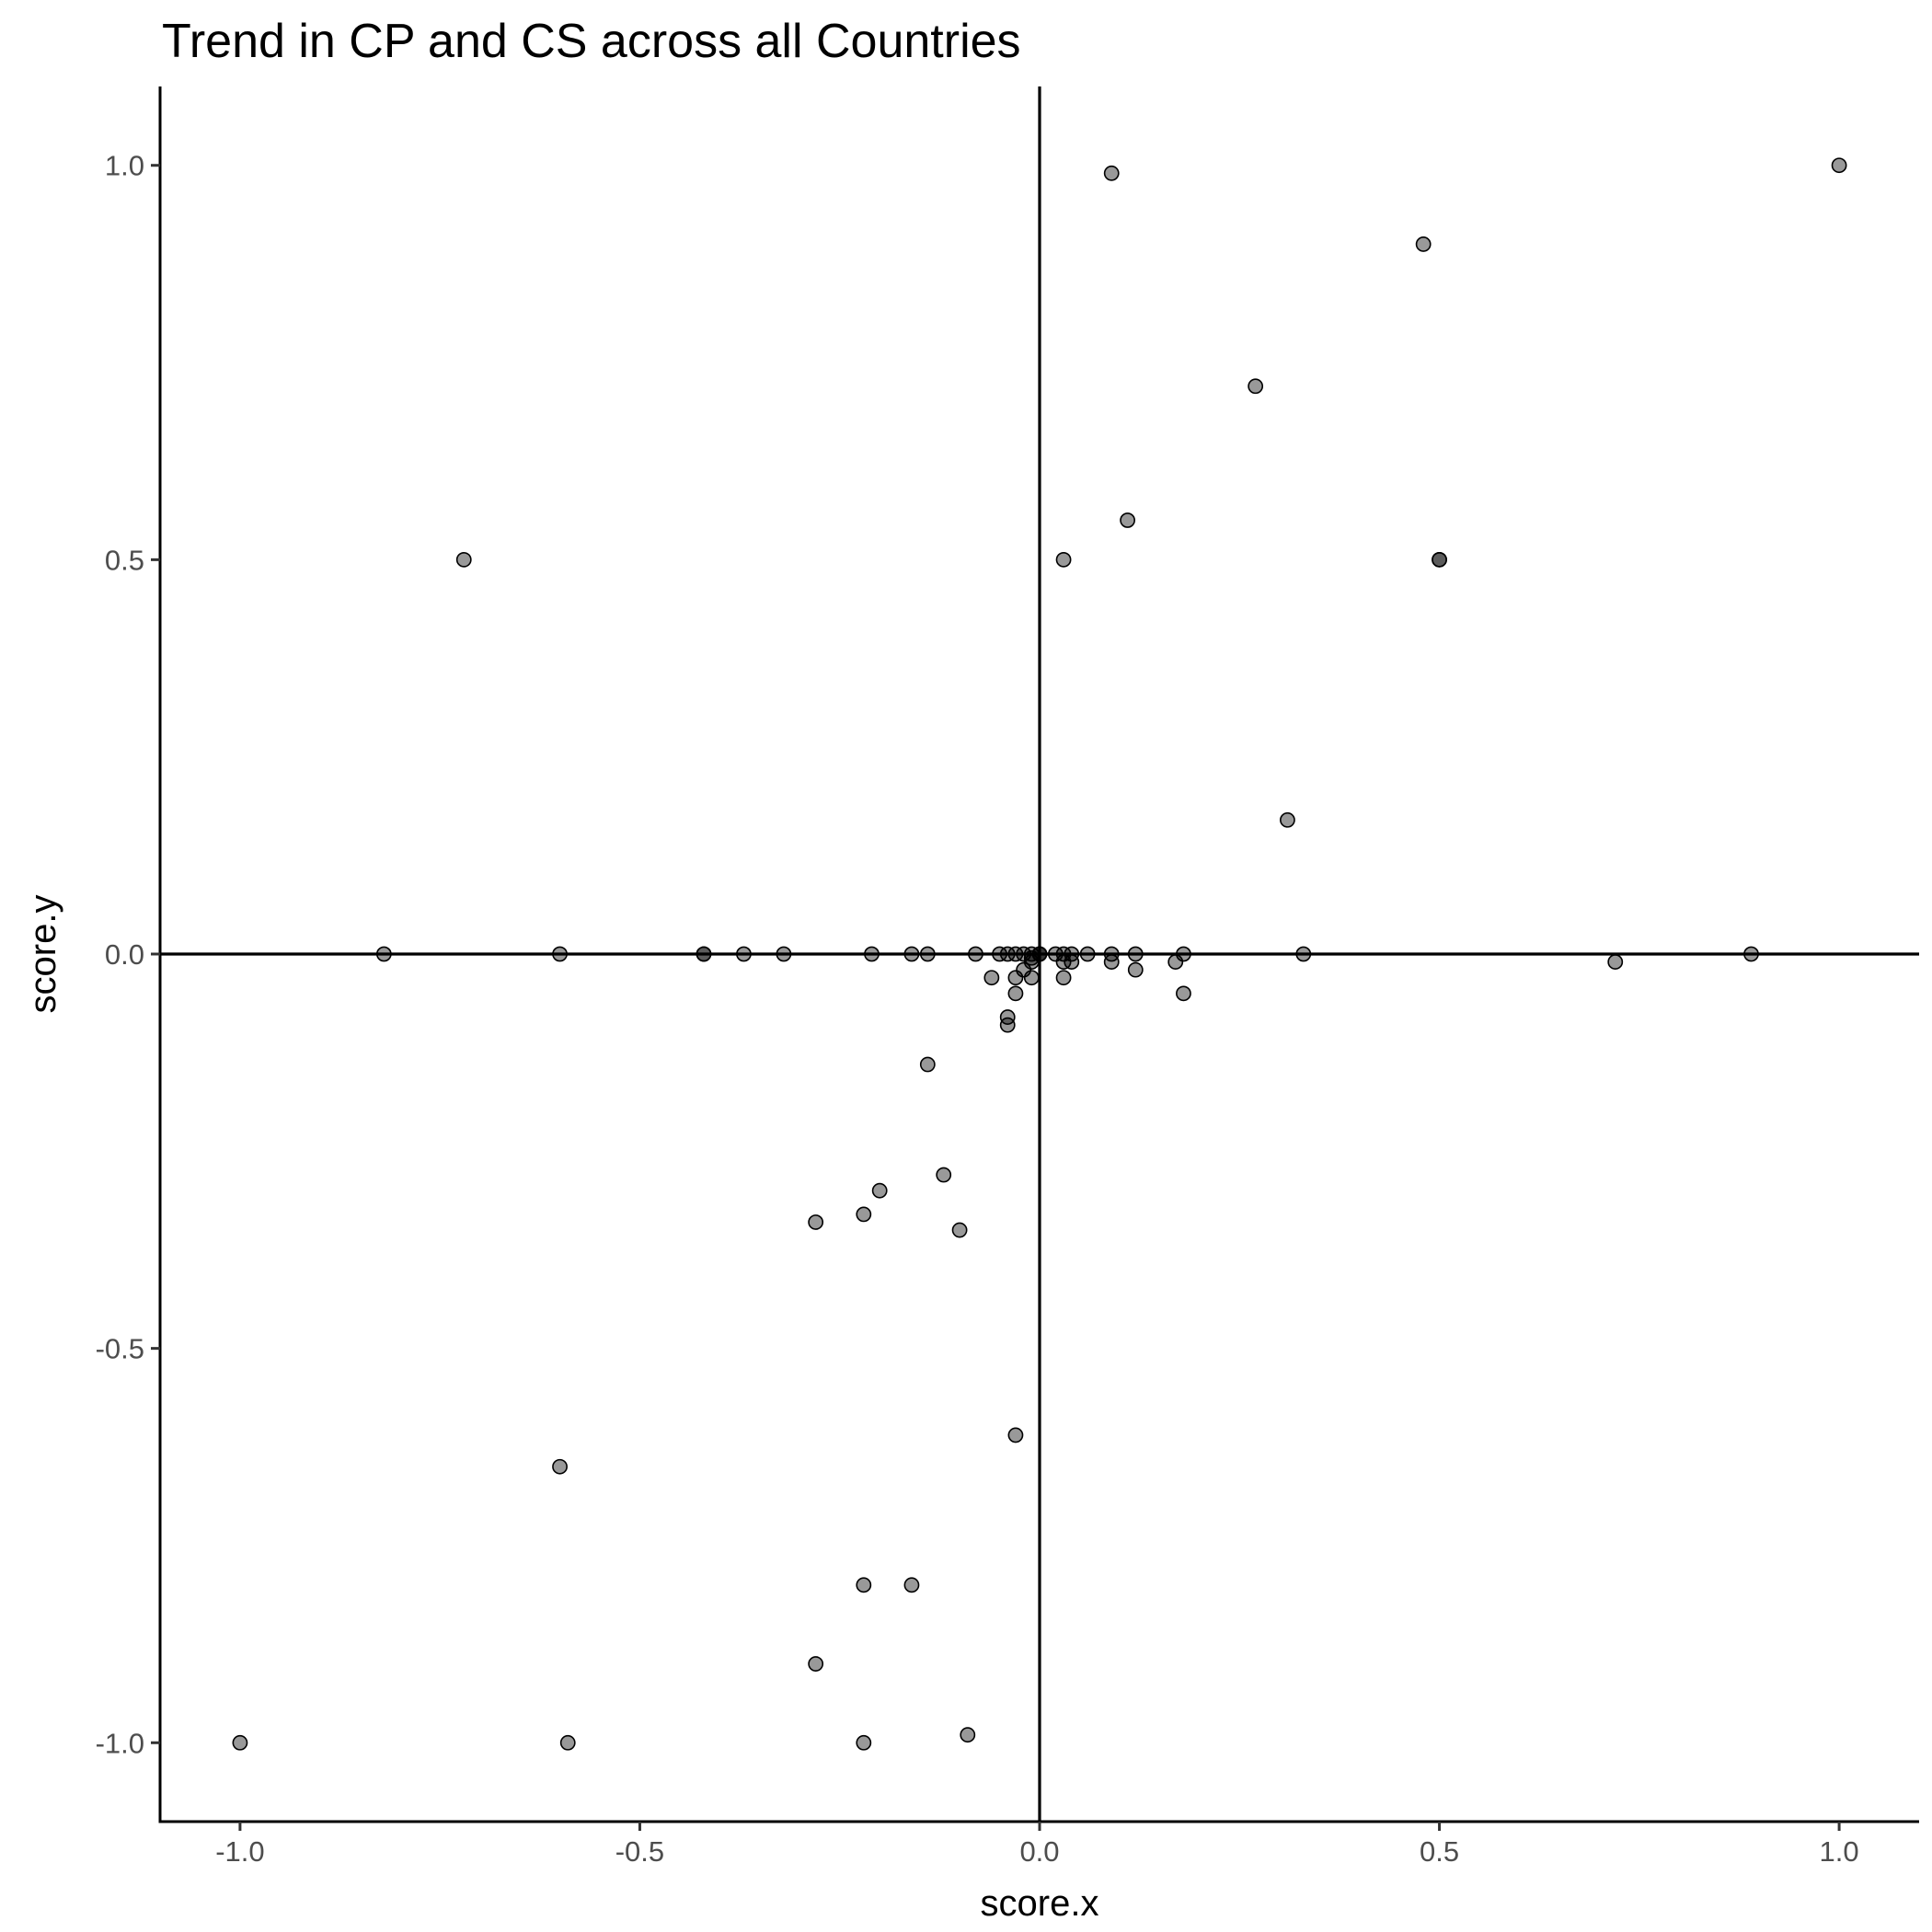  What do you see at coordinates (43, 954) in the screenshot?
I see `y-axis-title: score.y` at bounding box center [43, 954].